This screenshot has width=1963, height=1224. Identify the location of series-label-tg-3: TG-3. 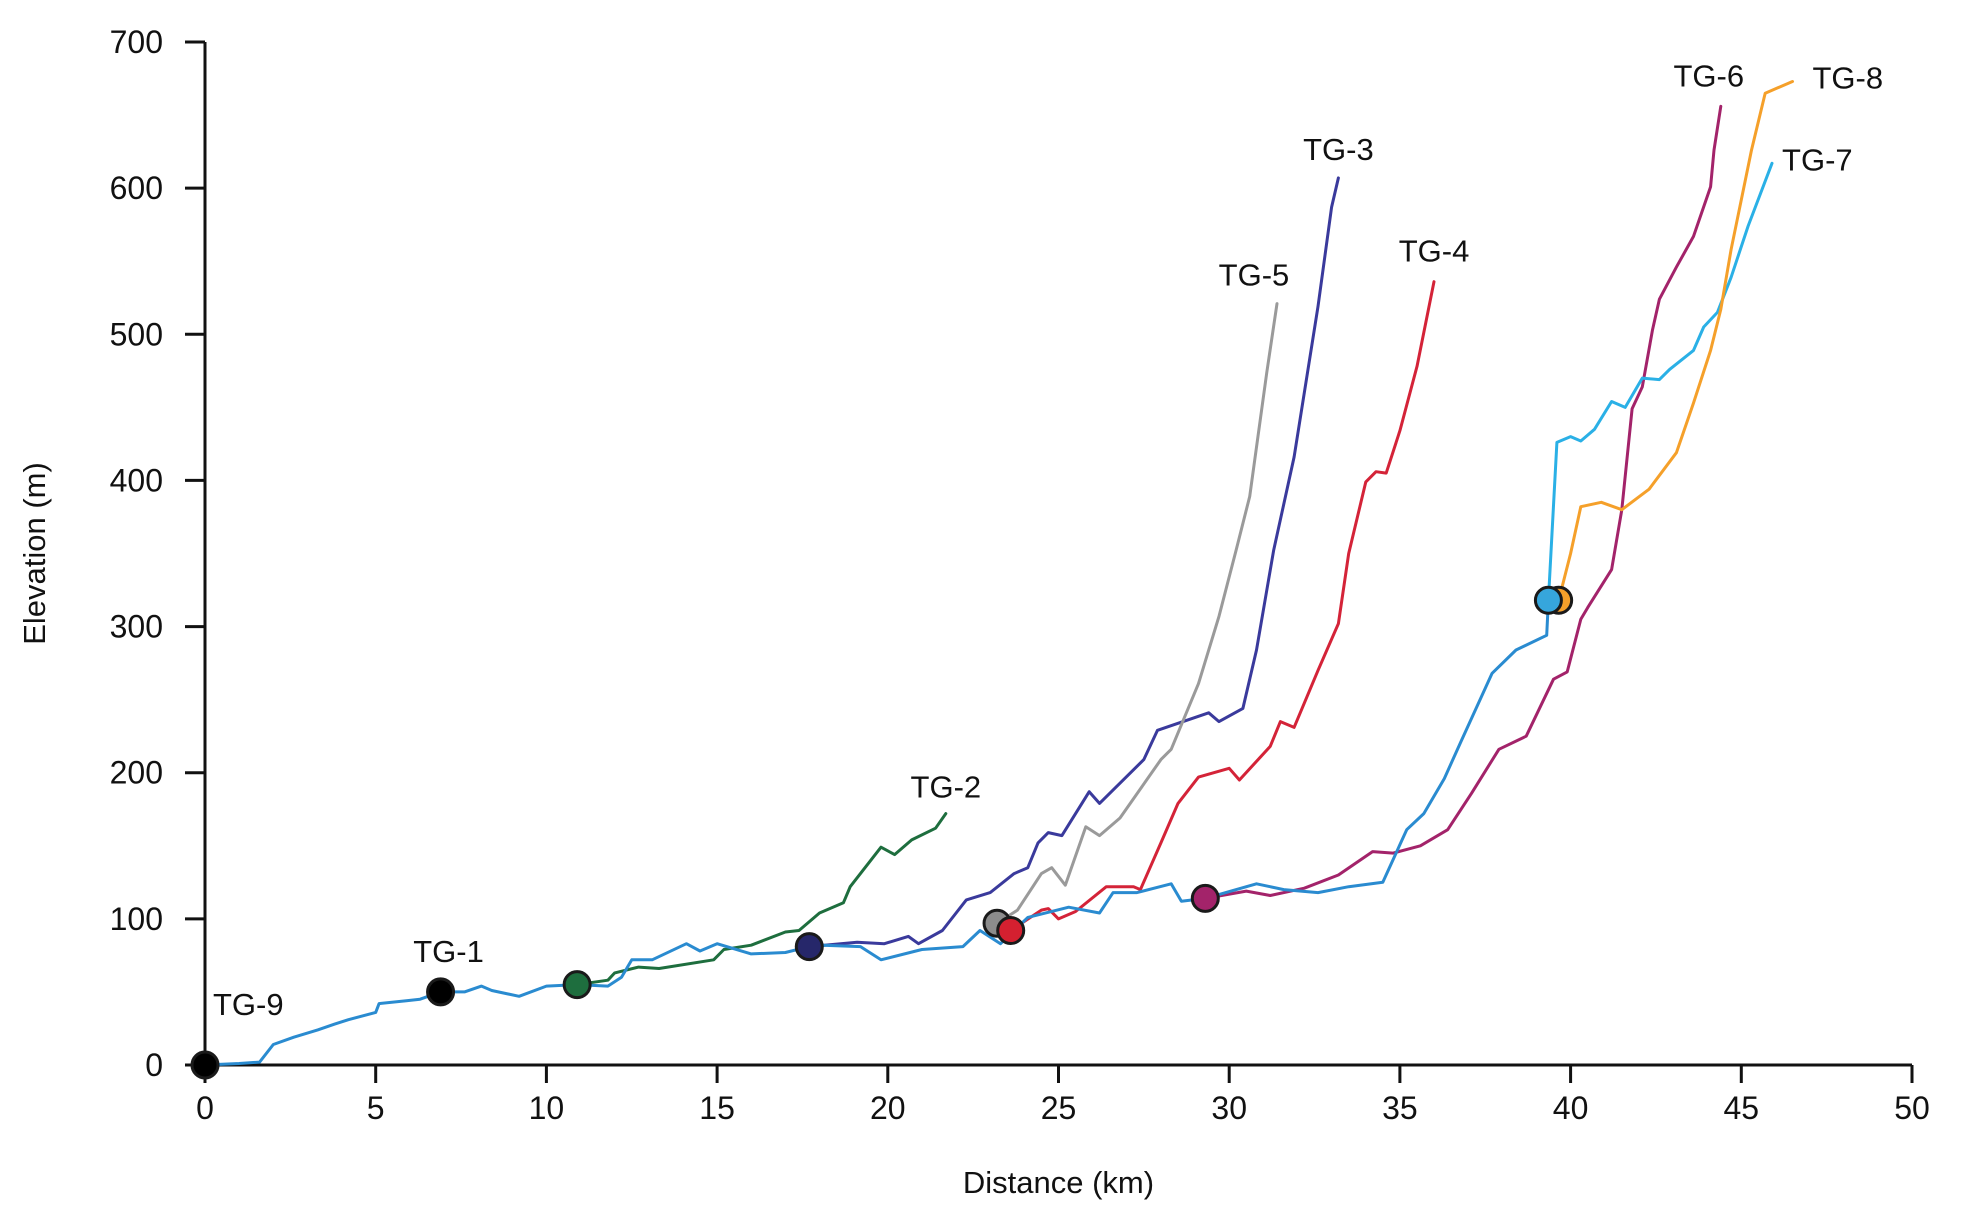
(1338, 149).